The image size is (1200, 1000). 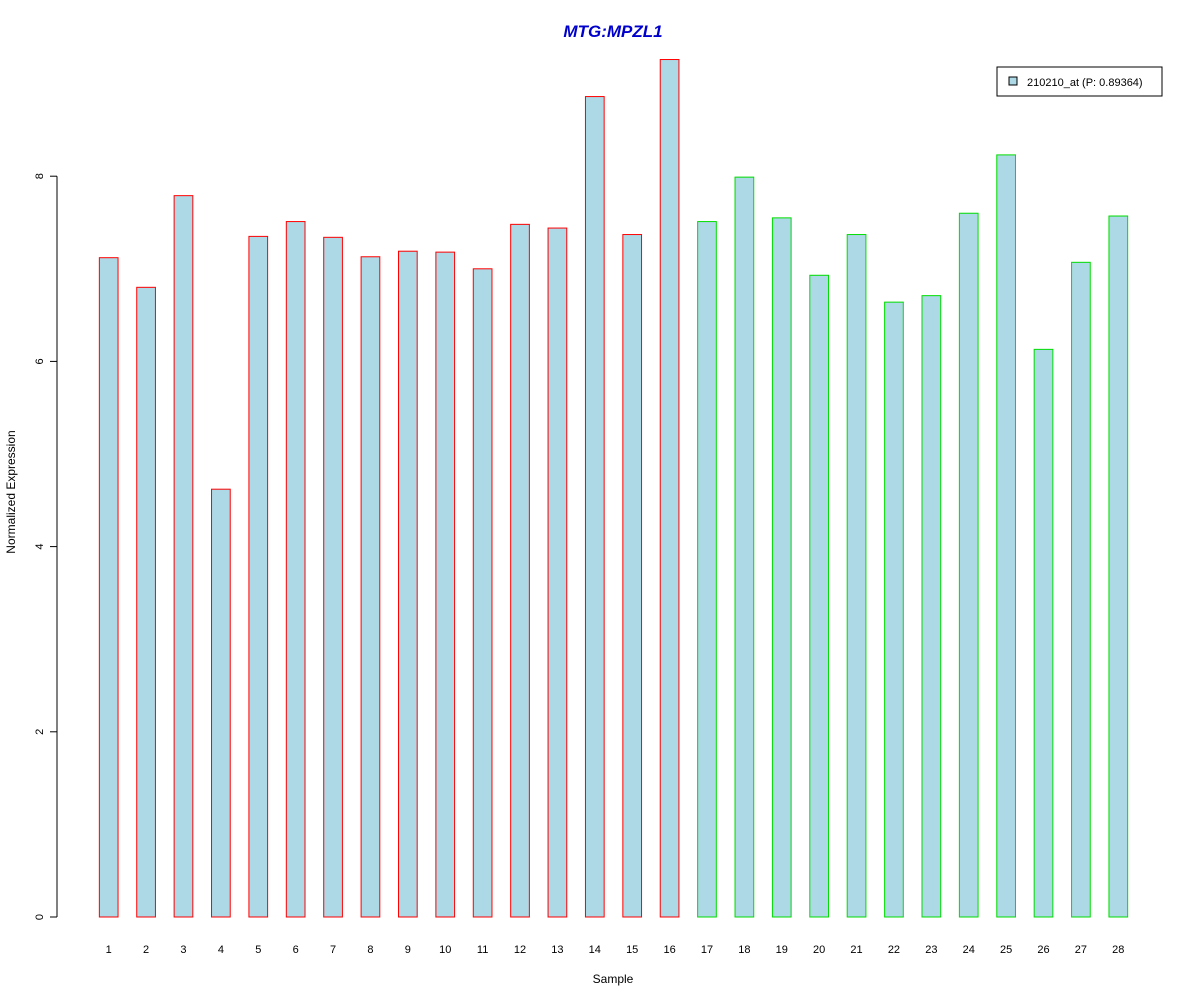 What do you see at coordinates (744, 950) in the screenshot?
I see `x-tick-label: 18` at bounding box center [744, 950].